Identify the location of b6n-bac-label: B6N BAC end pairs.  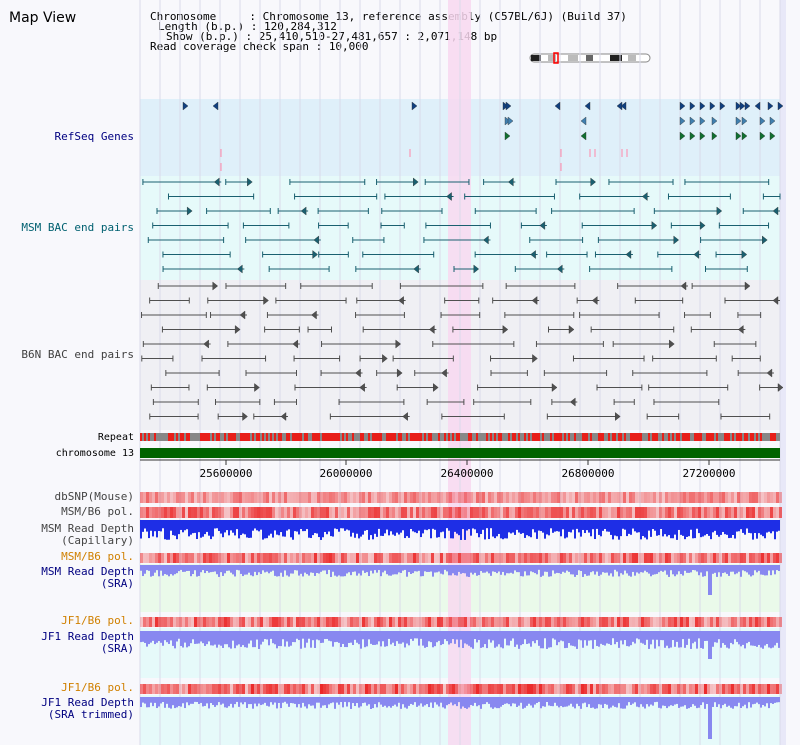
(77, 354).